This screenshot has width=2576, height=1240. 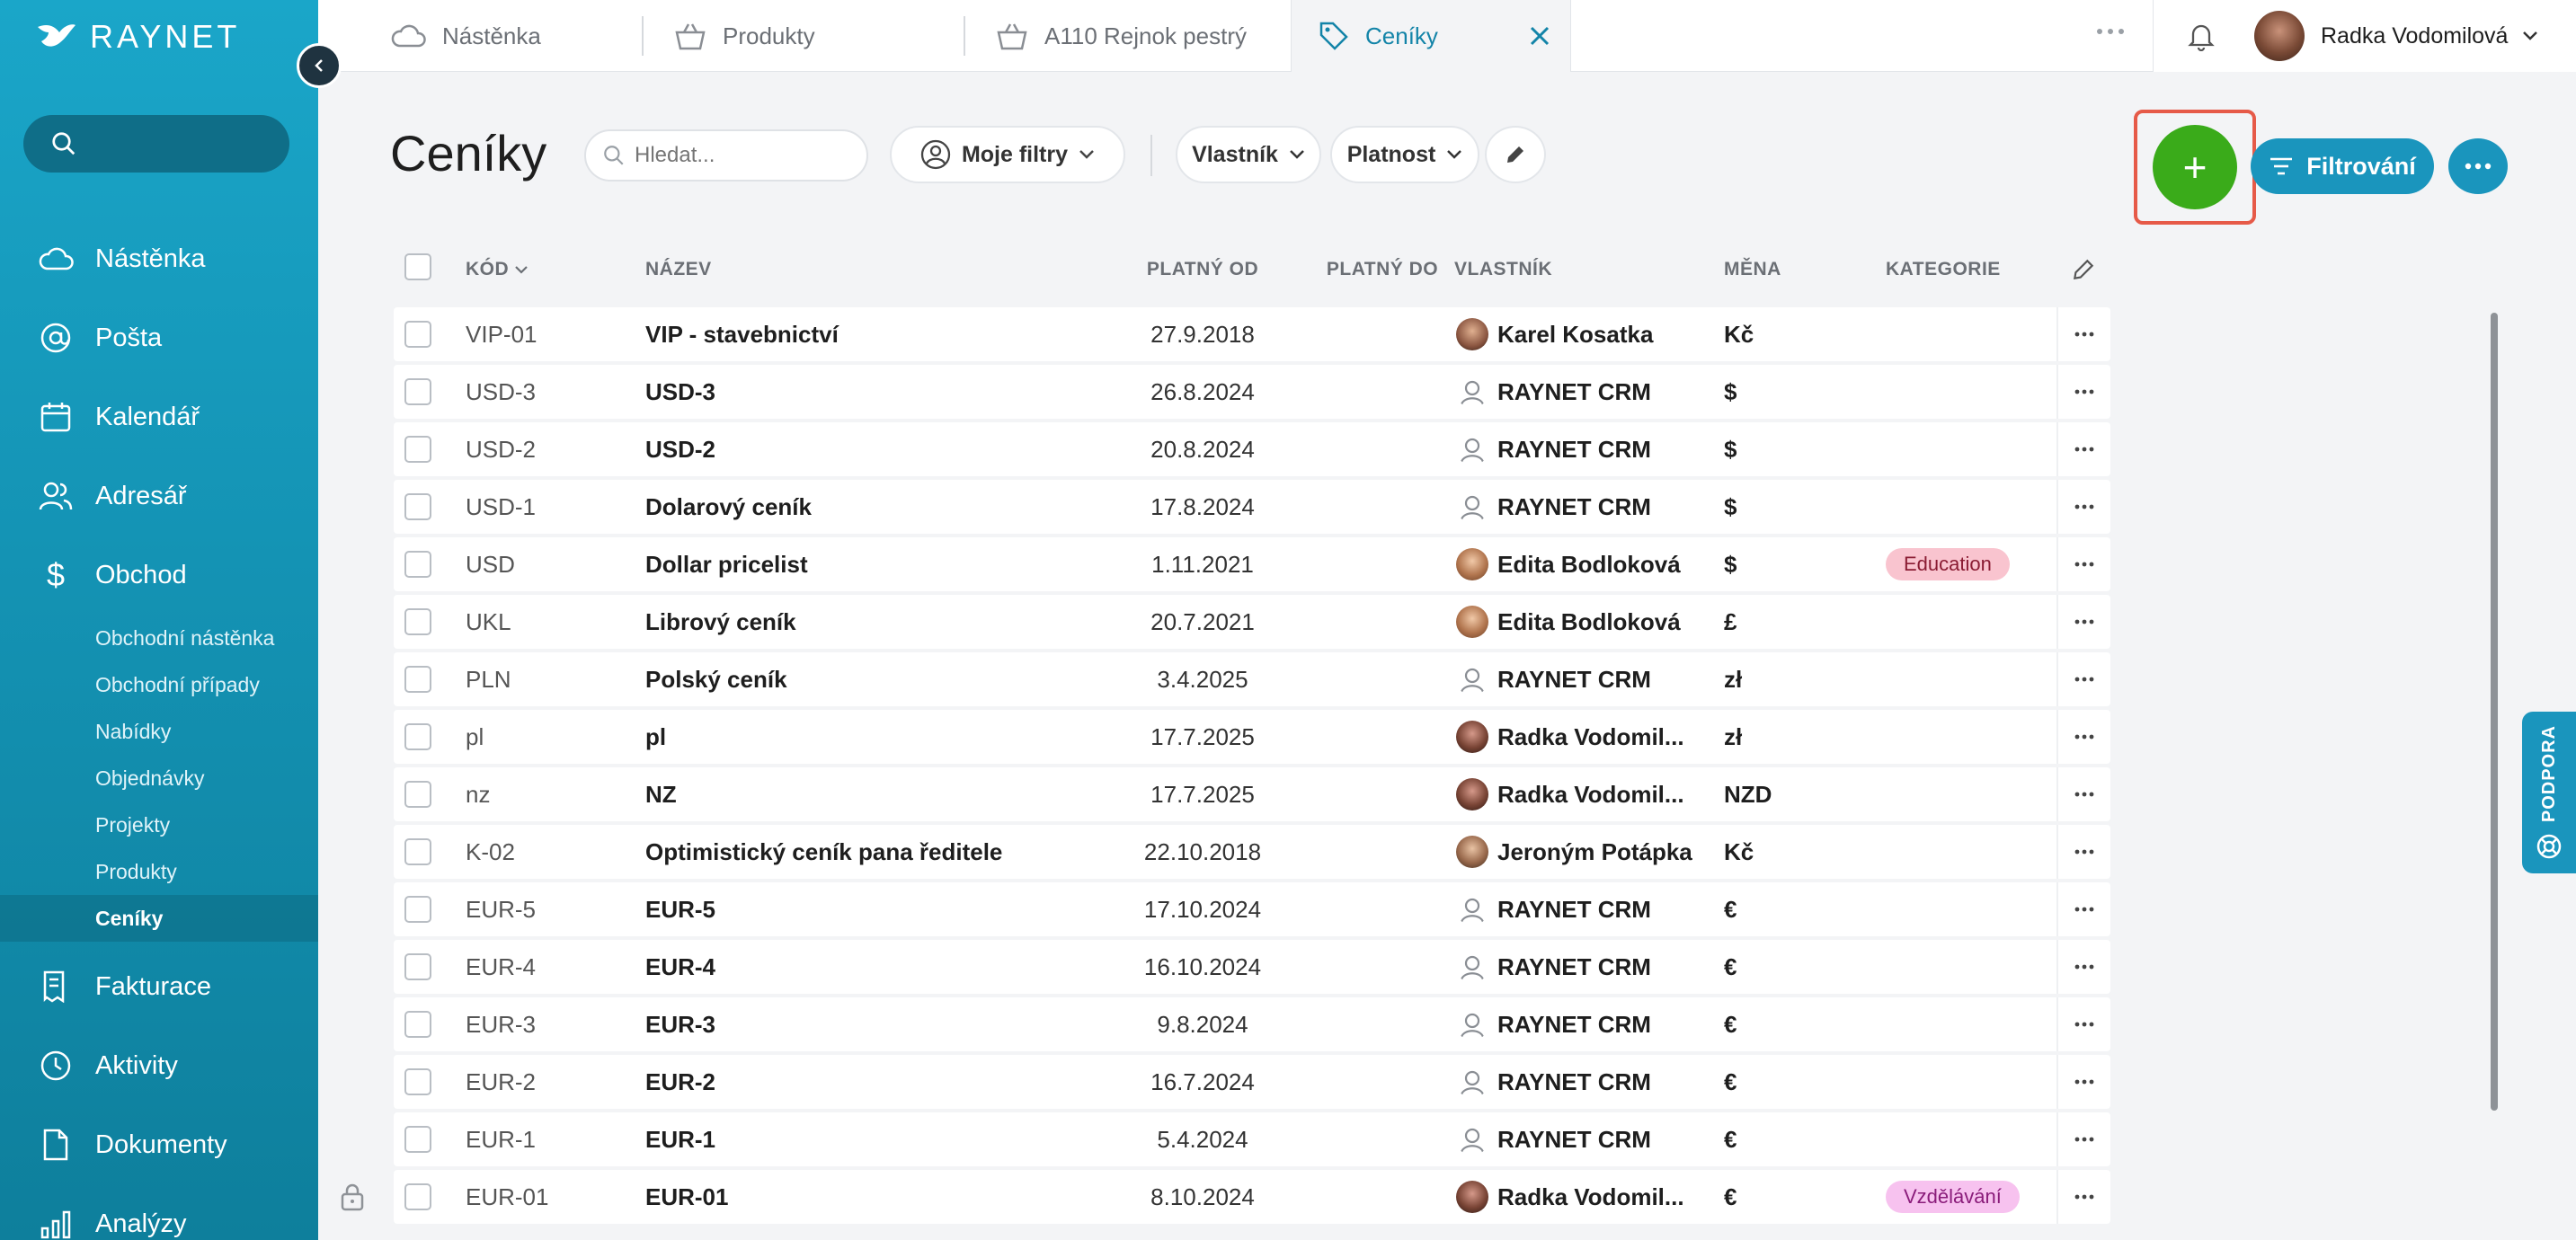 I want to click on avatar, so click(x=2279, y=36).